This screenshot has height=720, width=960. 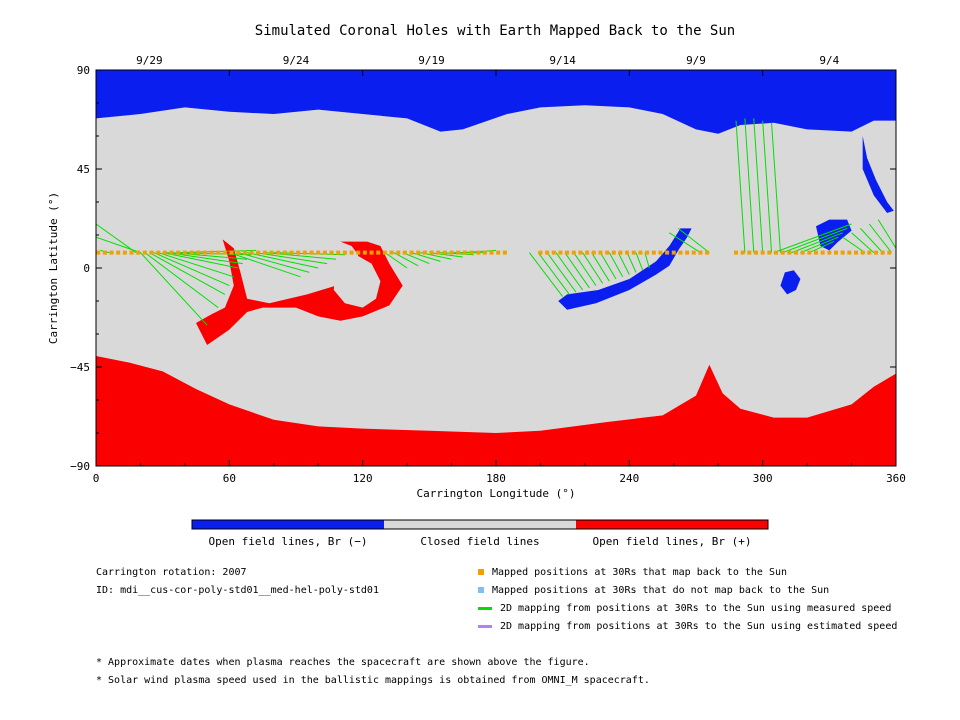 I want to click on legend-line-swatch, so click(x=485, y=626).